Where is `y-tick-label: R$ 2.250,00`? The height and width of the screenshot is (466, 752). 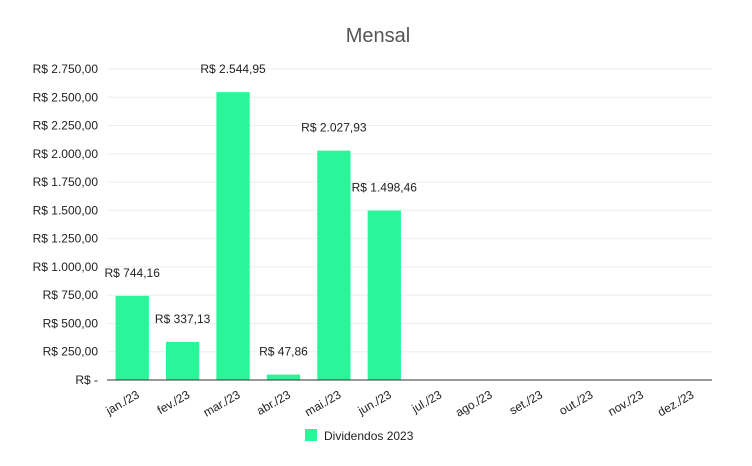
y-tick-label: R$ 2.250,00 is located at coordinates (66, 126).